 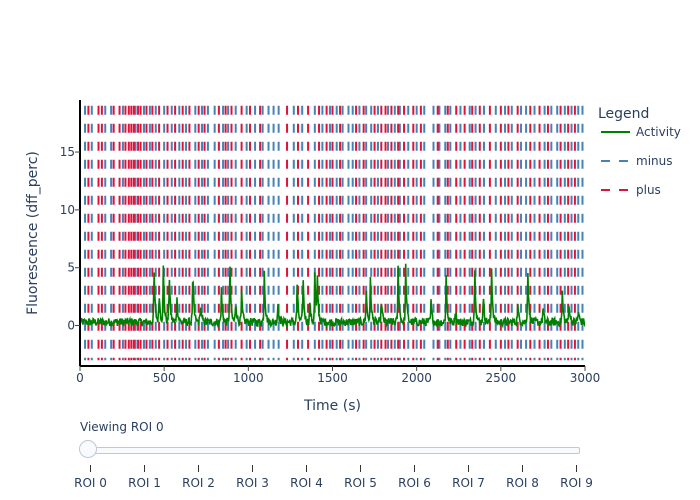 I want to click on y-tick-label: 0, so click(x=71, y=326).